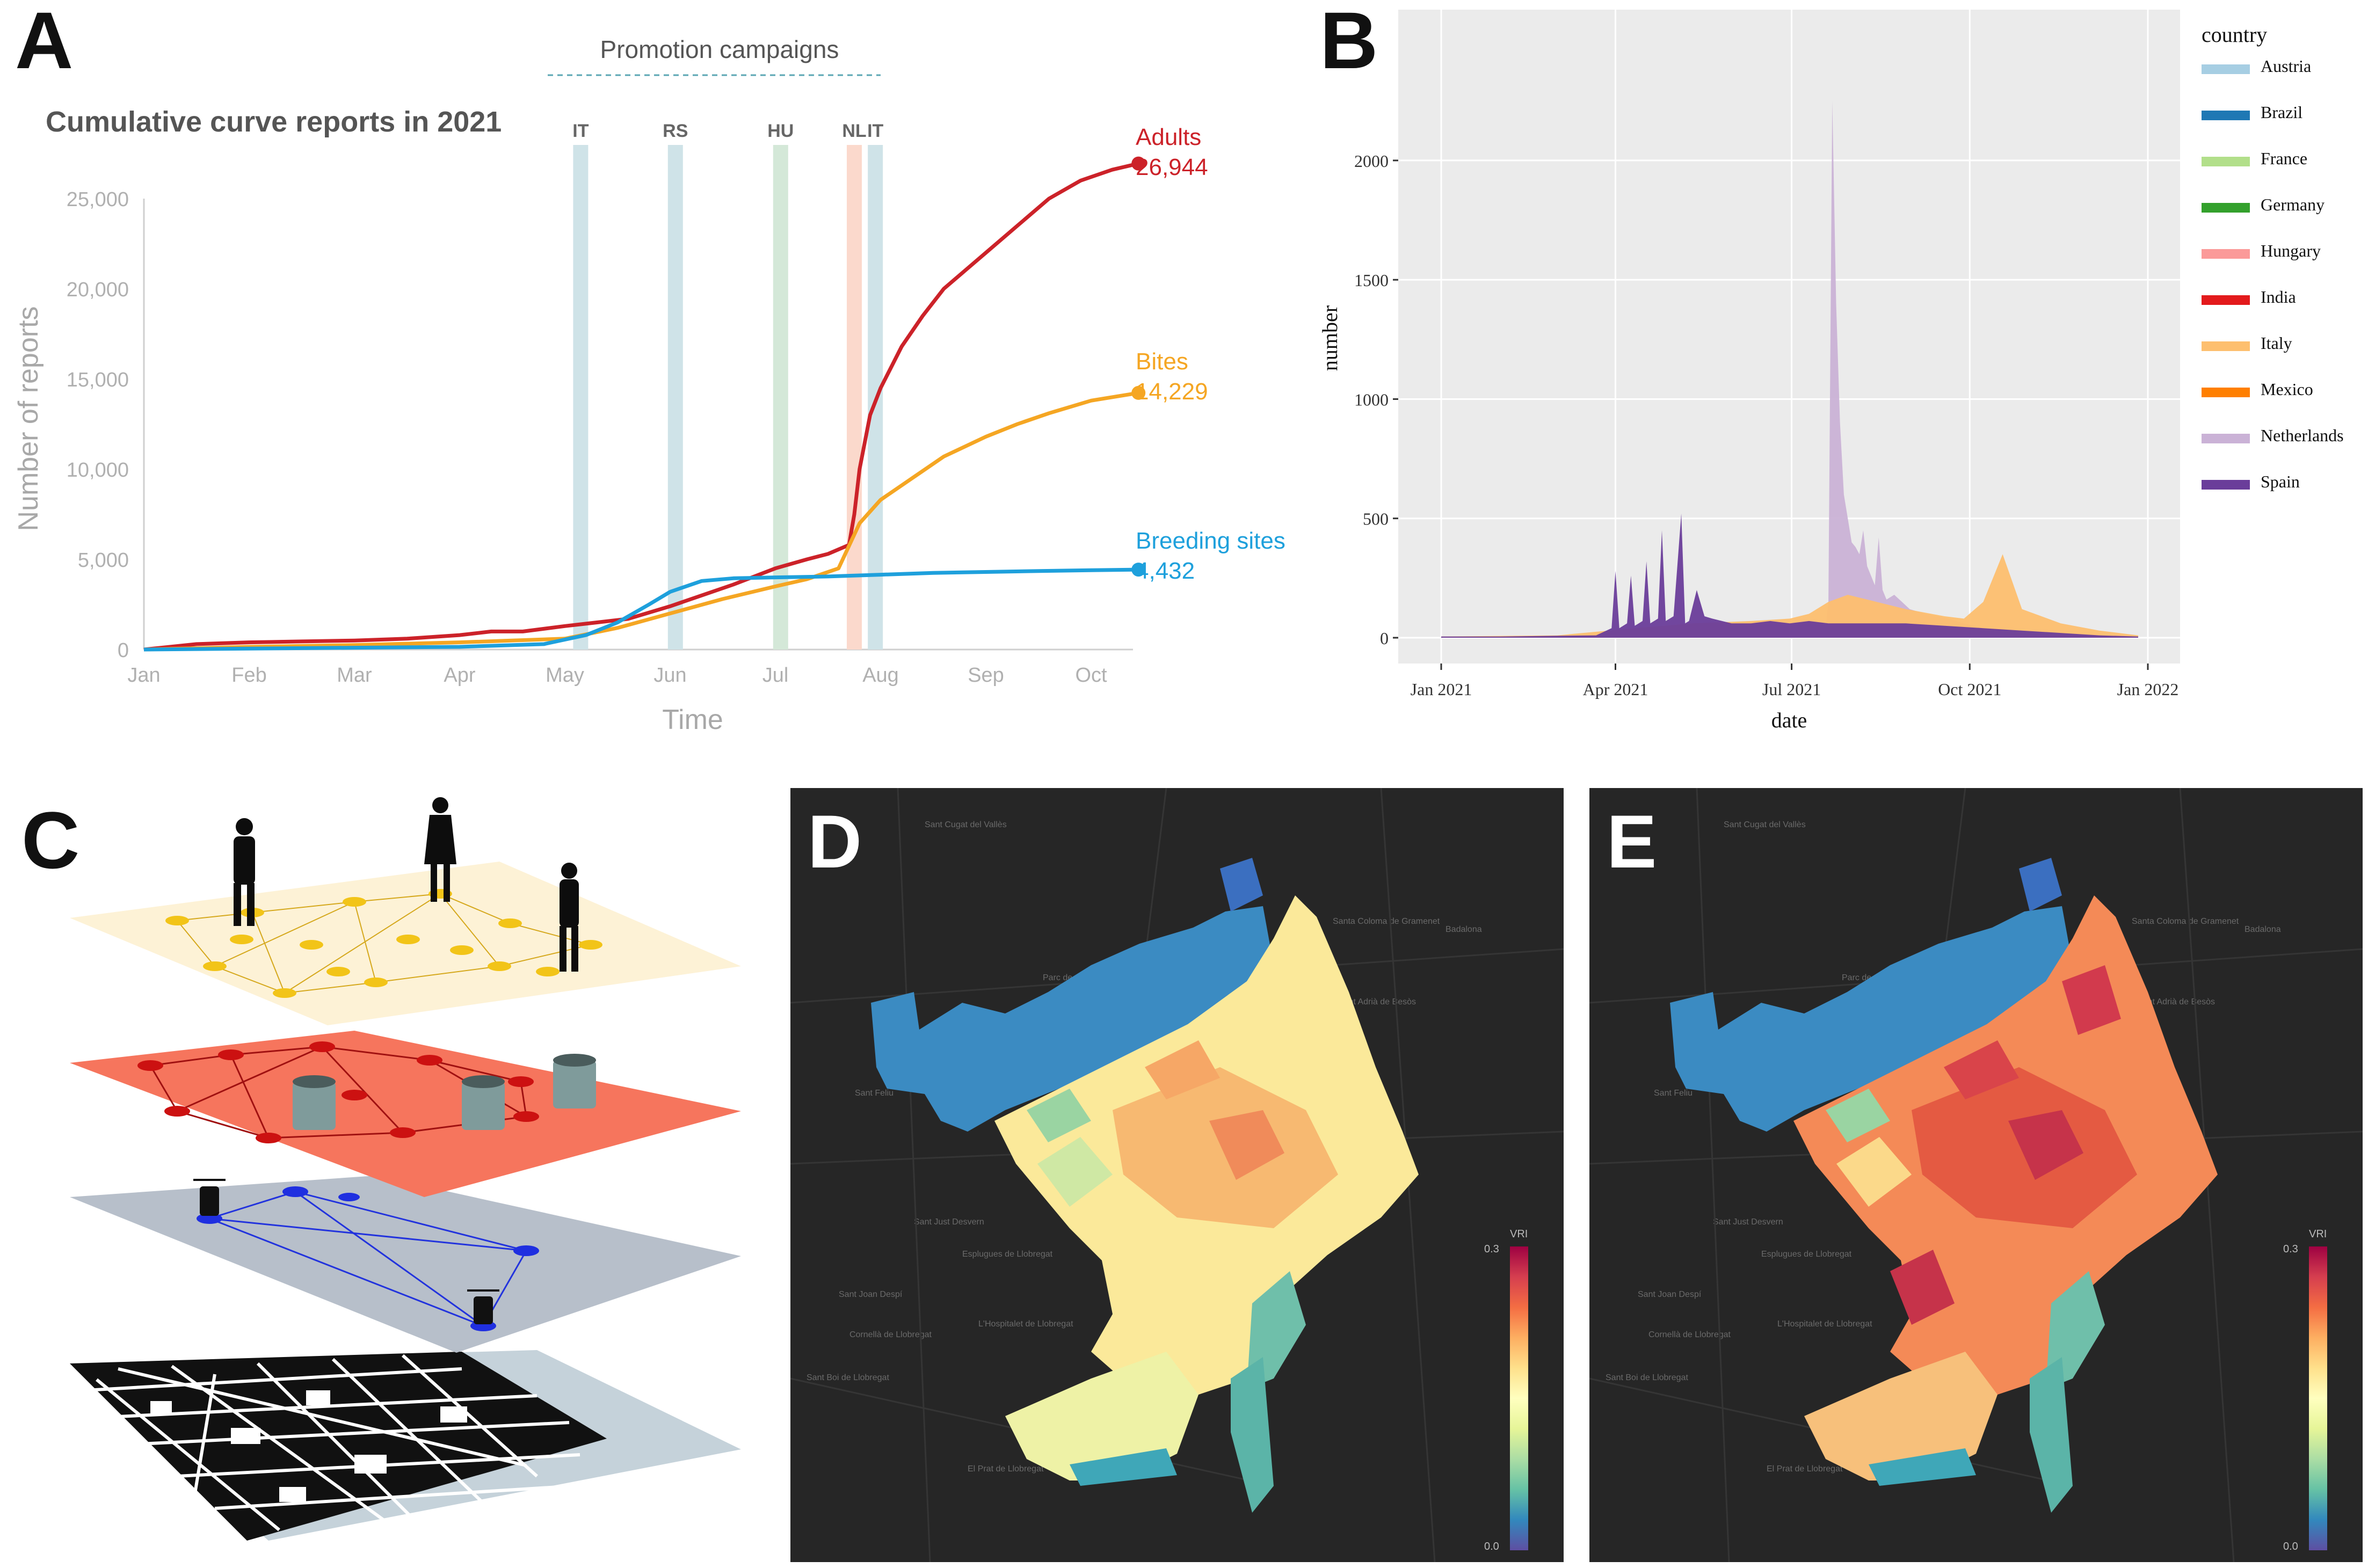 This screenshot has height=1568, width=2368. What do you see at coordinates (1138, 392) in the screenshot?
I see `series-endpoint-bites` at bounding box center [1138, 392].